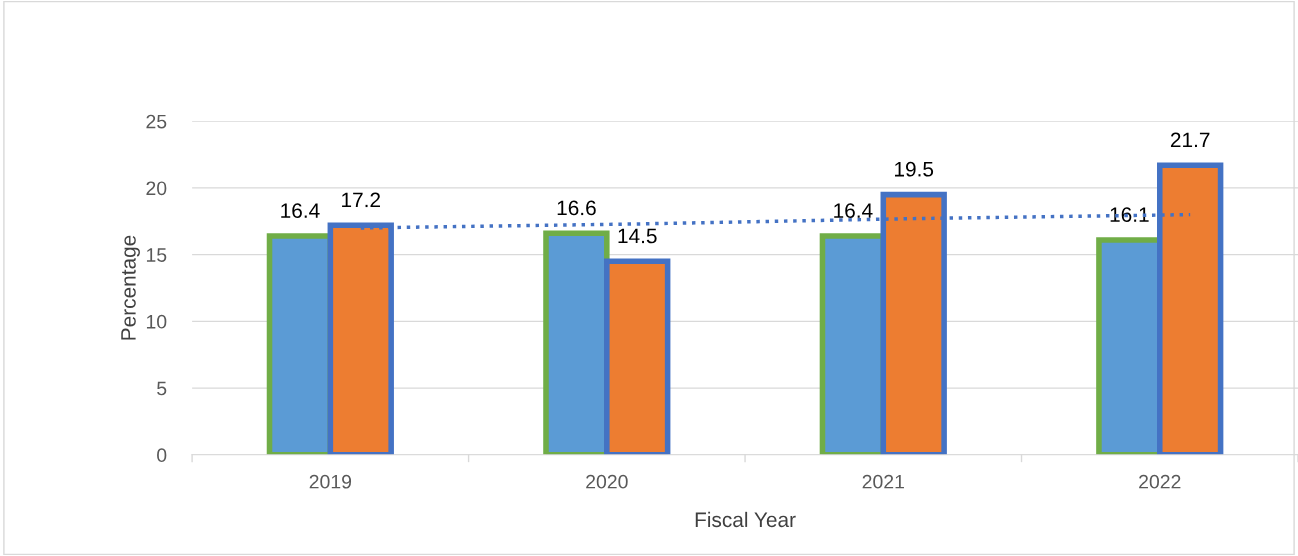  Describe the element at coordinates (156, 188) in the screenshot. I see `y-tick-label: 20` at that location.